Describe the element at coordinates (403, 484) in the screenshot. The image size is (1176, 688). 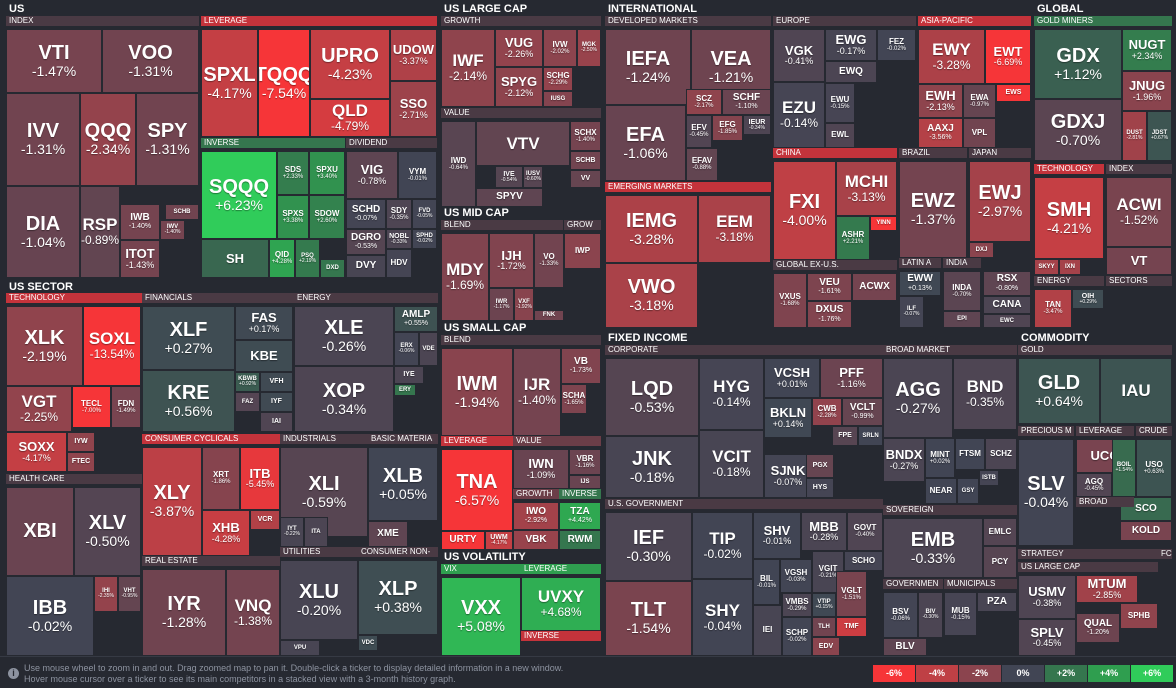
I see `tile-xlb: XLB +0.05%` at that location.